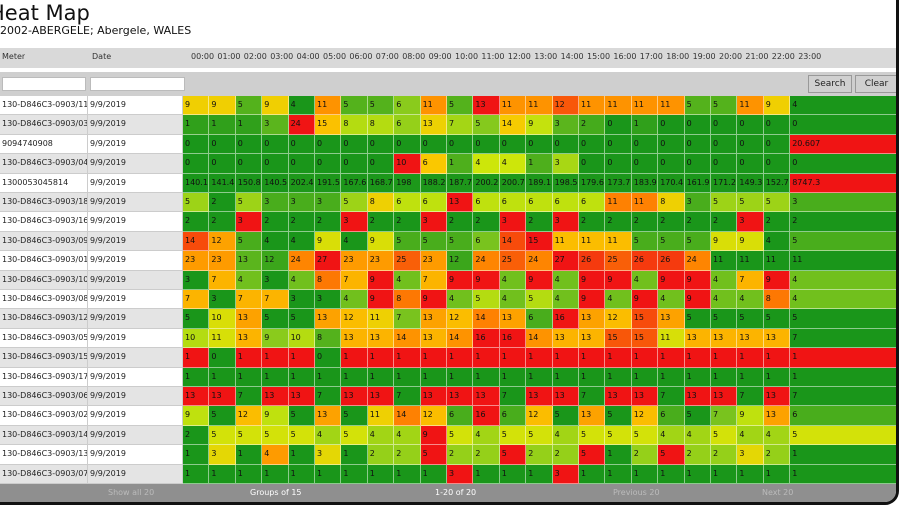  What do you see at coordinates (328, 183) in the screenshot?
I see `heat-cell: 191.5` at bounding box center [328, 183].